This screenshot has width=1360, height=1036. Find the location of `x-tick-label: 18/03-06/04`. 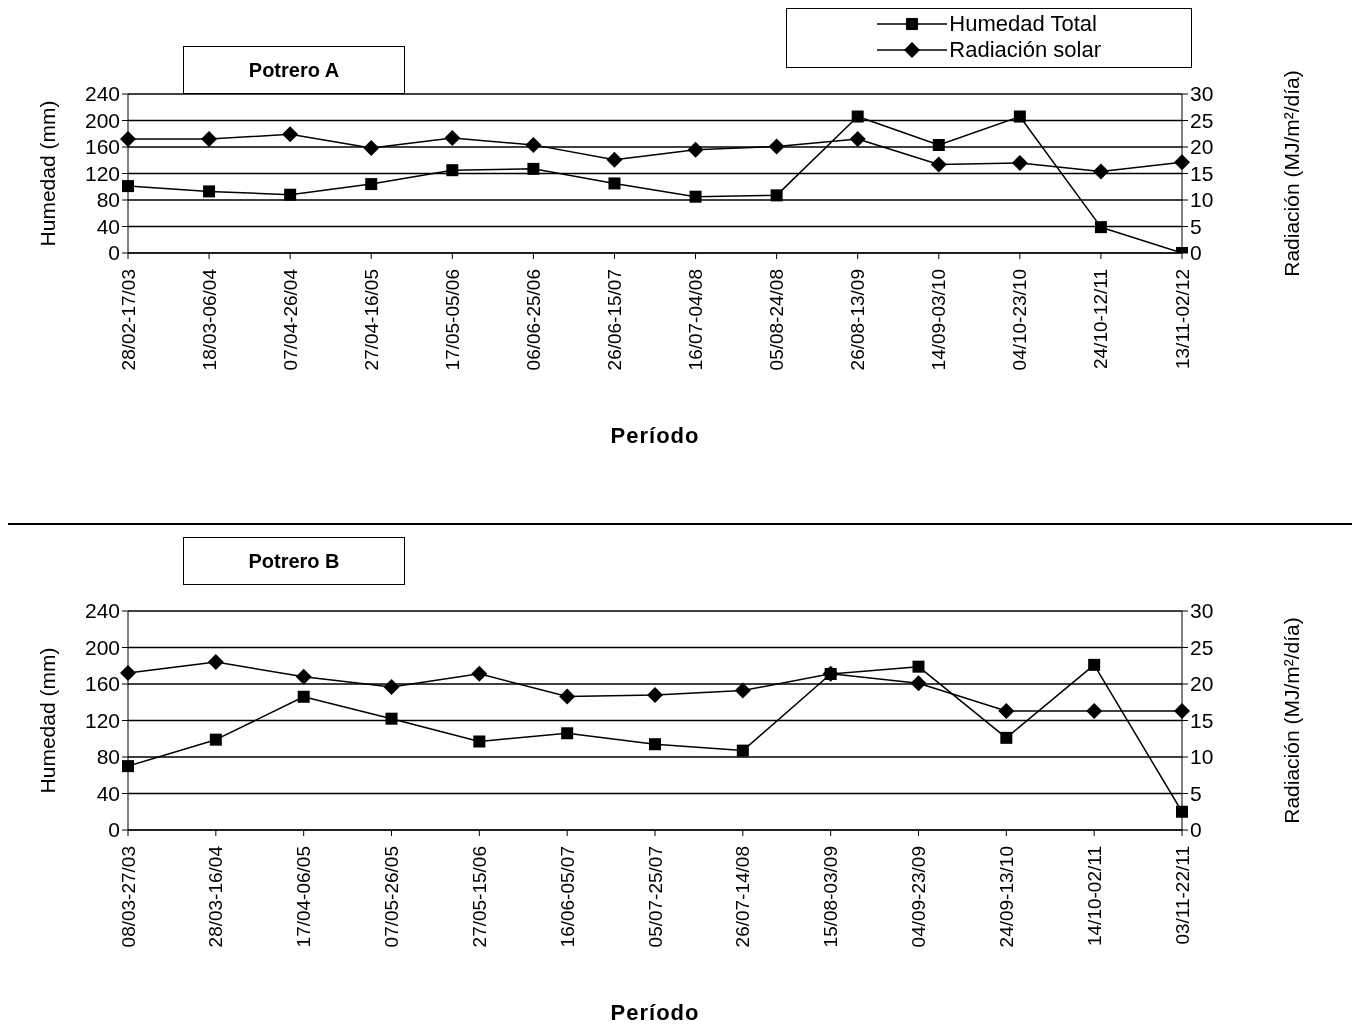

x-tick-label: 18/03-06/04 is located at coordinates (209, 319).